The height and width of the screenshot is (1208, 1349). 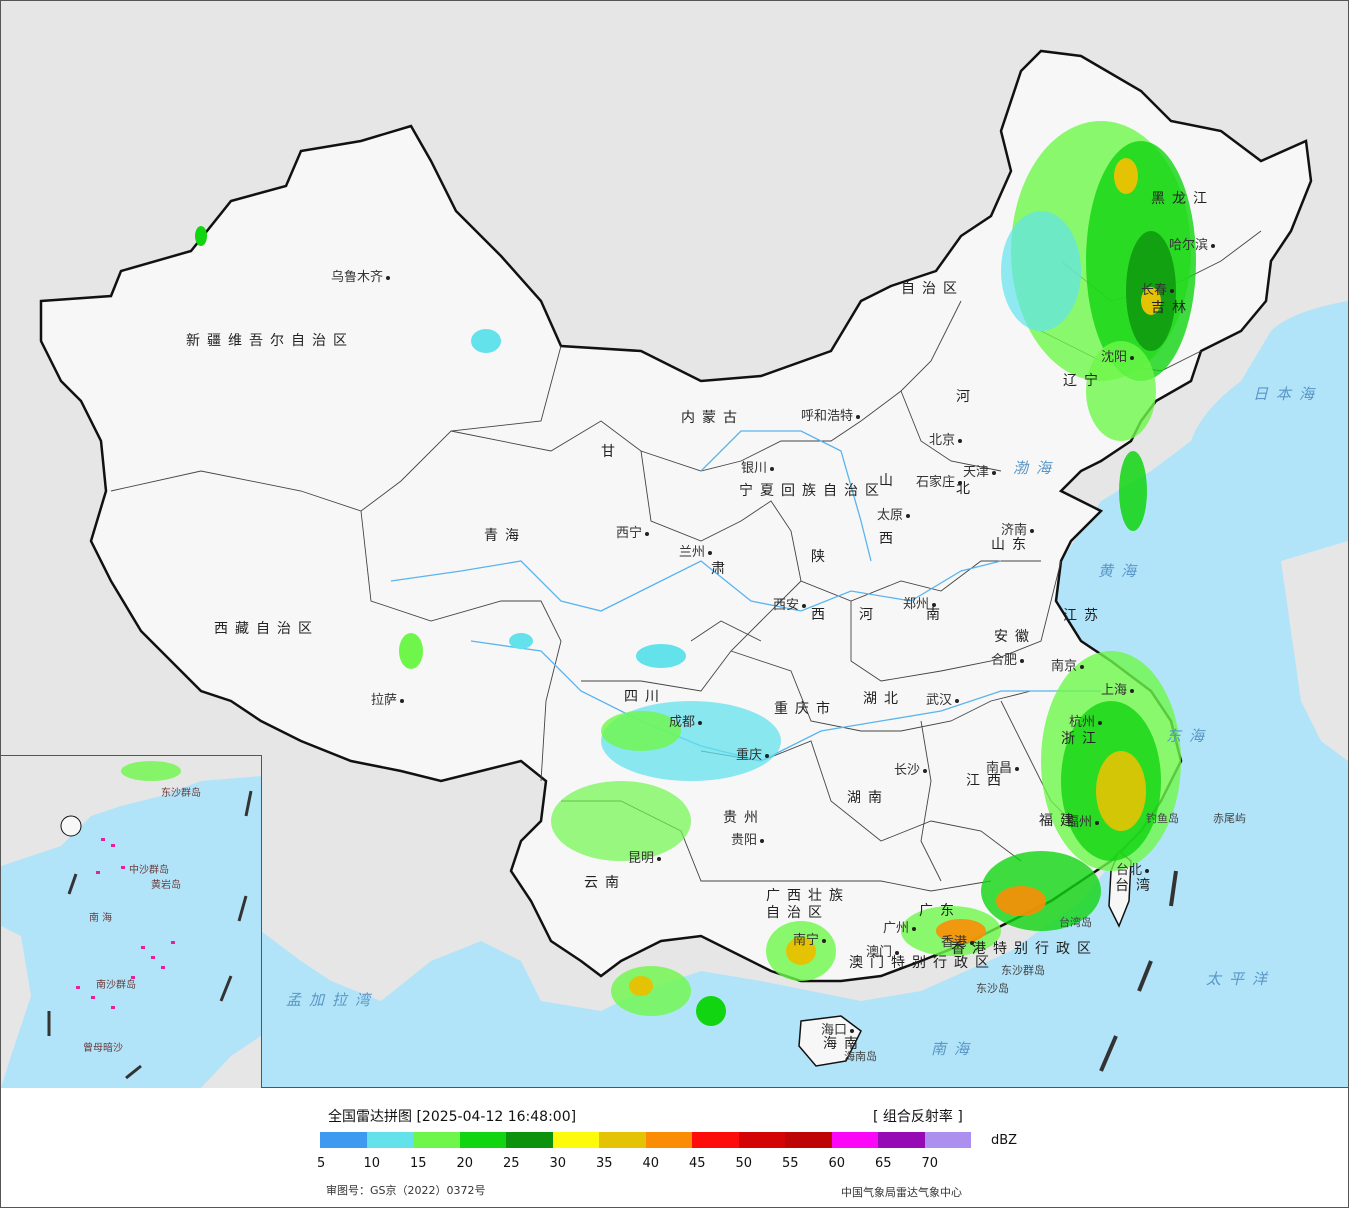 What do you see at coordinates (1189, 736) in the screenshot?
I see `sea-label: 东海` at bounding box center [1189, 736].